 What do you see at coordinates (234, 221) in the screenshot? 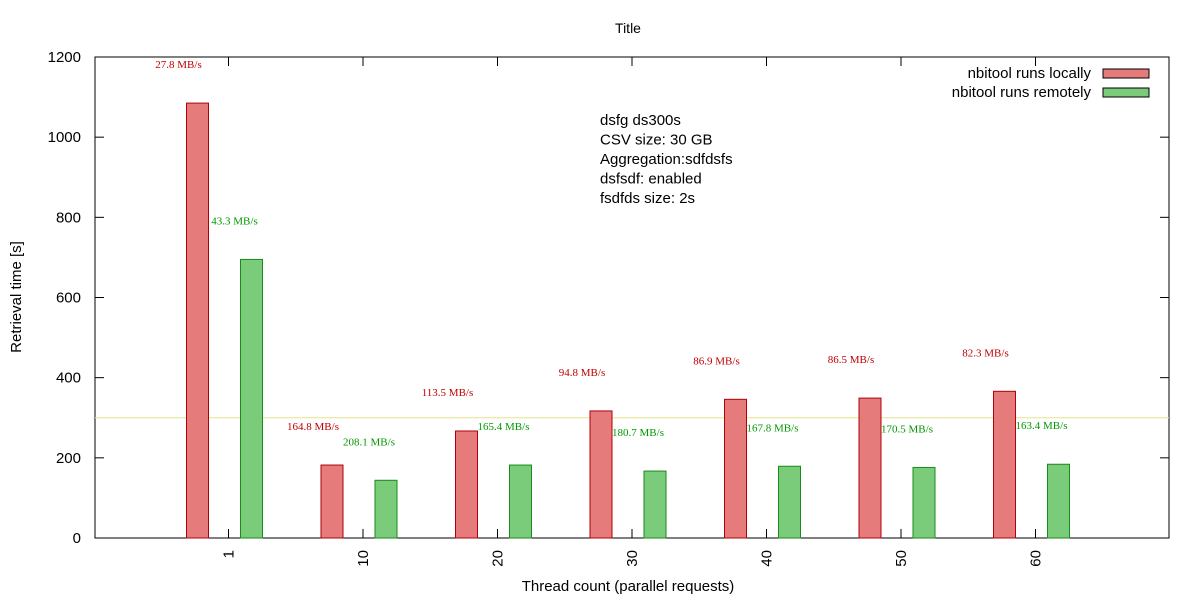
I see `data-label-remote: 43.3 MB/s` at bounding box center [234, 221].